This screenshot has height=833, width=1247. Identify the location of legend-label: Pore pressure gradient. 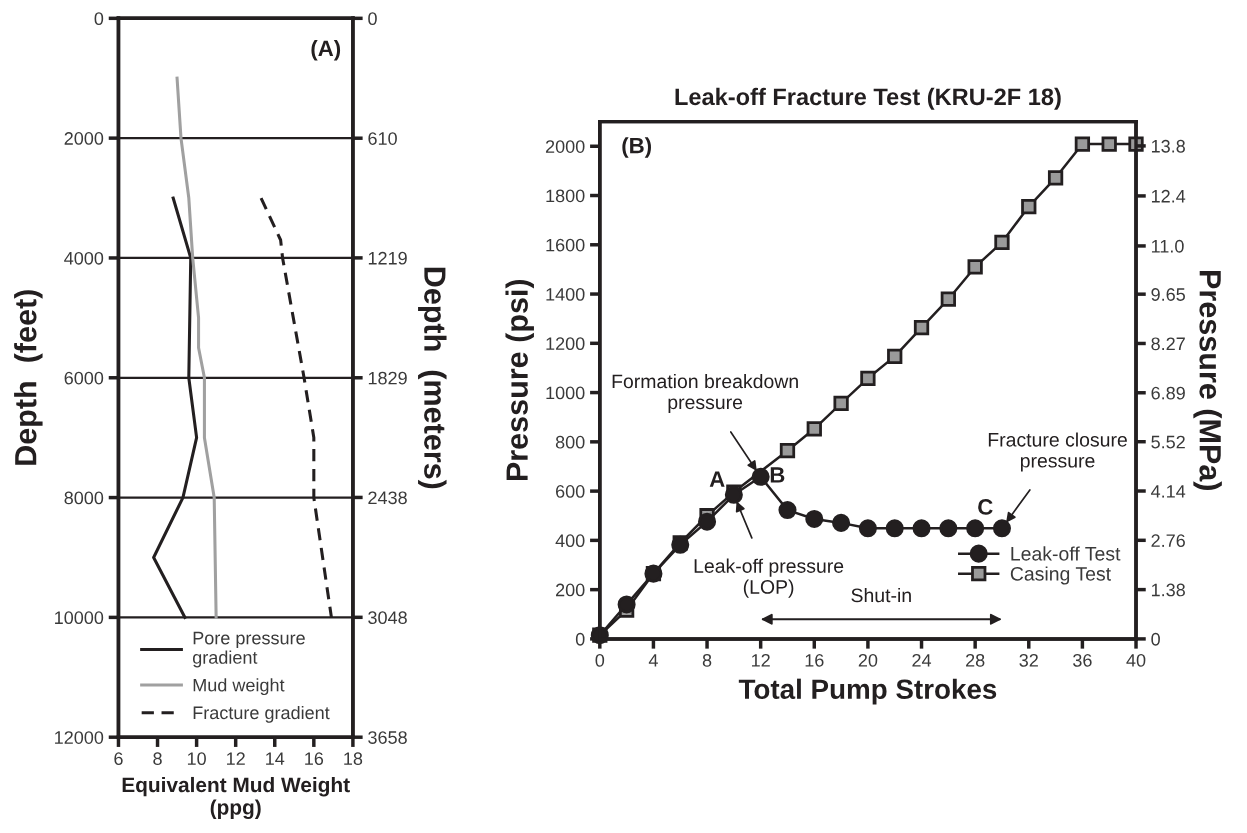
(248, 649).